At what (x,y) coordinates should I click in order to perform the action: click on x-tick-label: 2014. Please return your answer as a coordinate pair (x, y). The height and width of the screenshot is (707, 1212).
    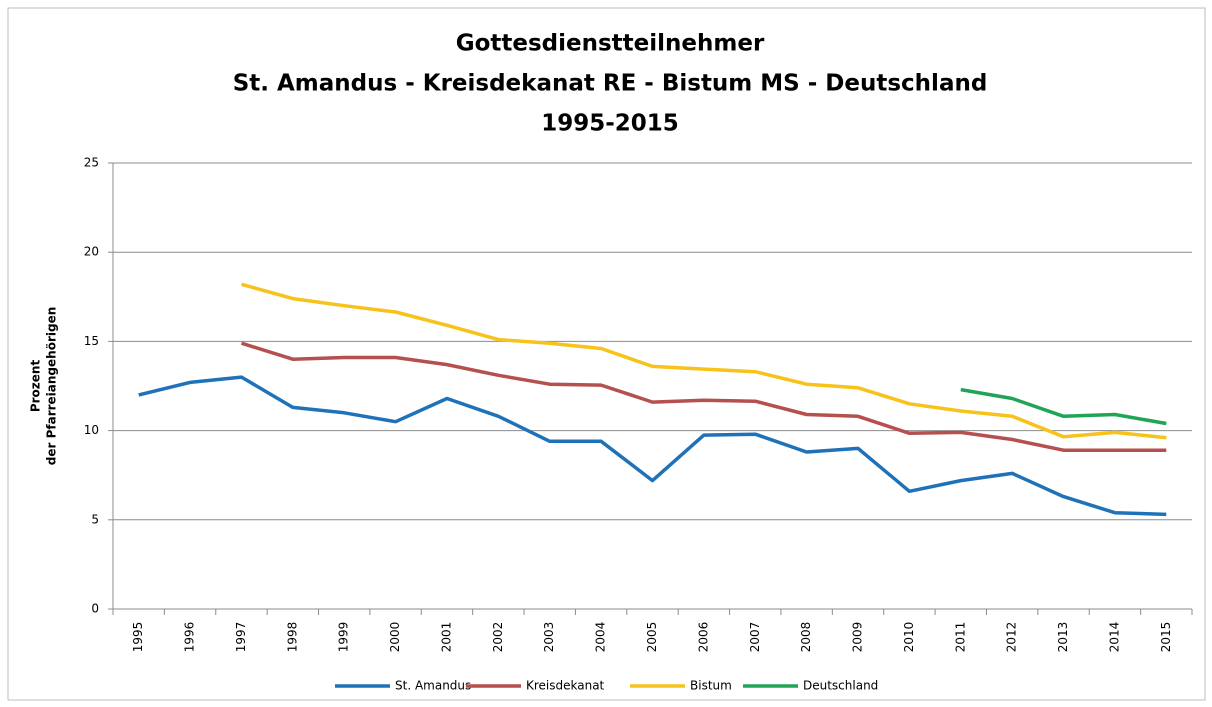
    Looking at the image, I should click on (1114, 637).